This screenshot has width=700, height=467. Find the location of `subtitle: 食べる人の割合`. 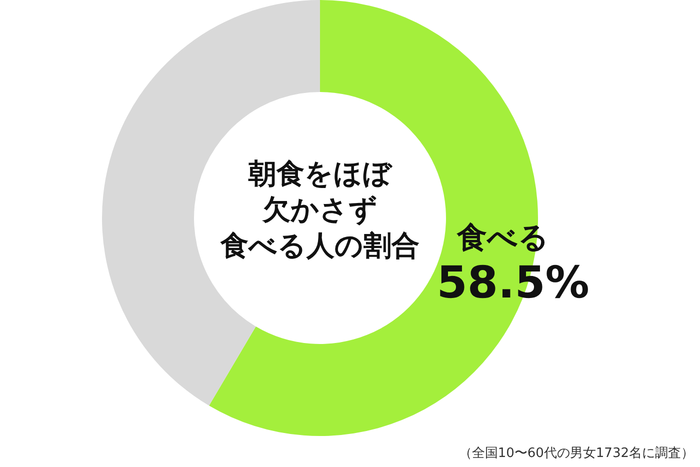

subtitle: 食べる人の割合 is located at coordinates (319, 246).